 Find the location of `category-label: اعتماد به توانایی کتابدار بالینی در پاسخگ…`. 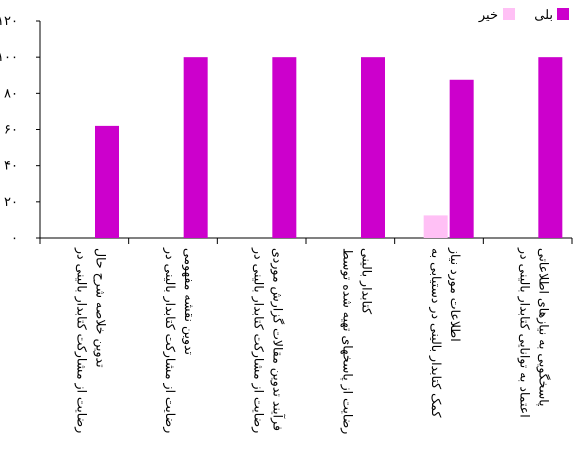

category-label: اعتماد به توانایی کتابدار بالینی در پاسخگ… is located at coordinates (534, 332).